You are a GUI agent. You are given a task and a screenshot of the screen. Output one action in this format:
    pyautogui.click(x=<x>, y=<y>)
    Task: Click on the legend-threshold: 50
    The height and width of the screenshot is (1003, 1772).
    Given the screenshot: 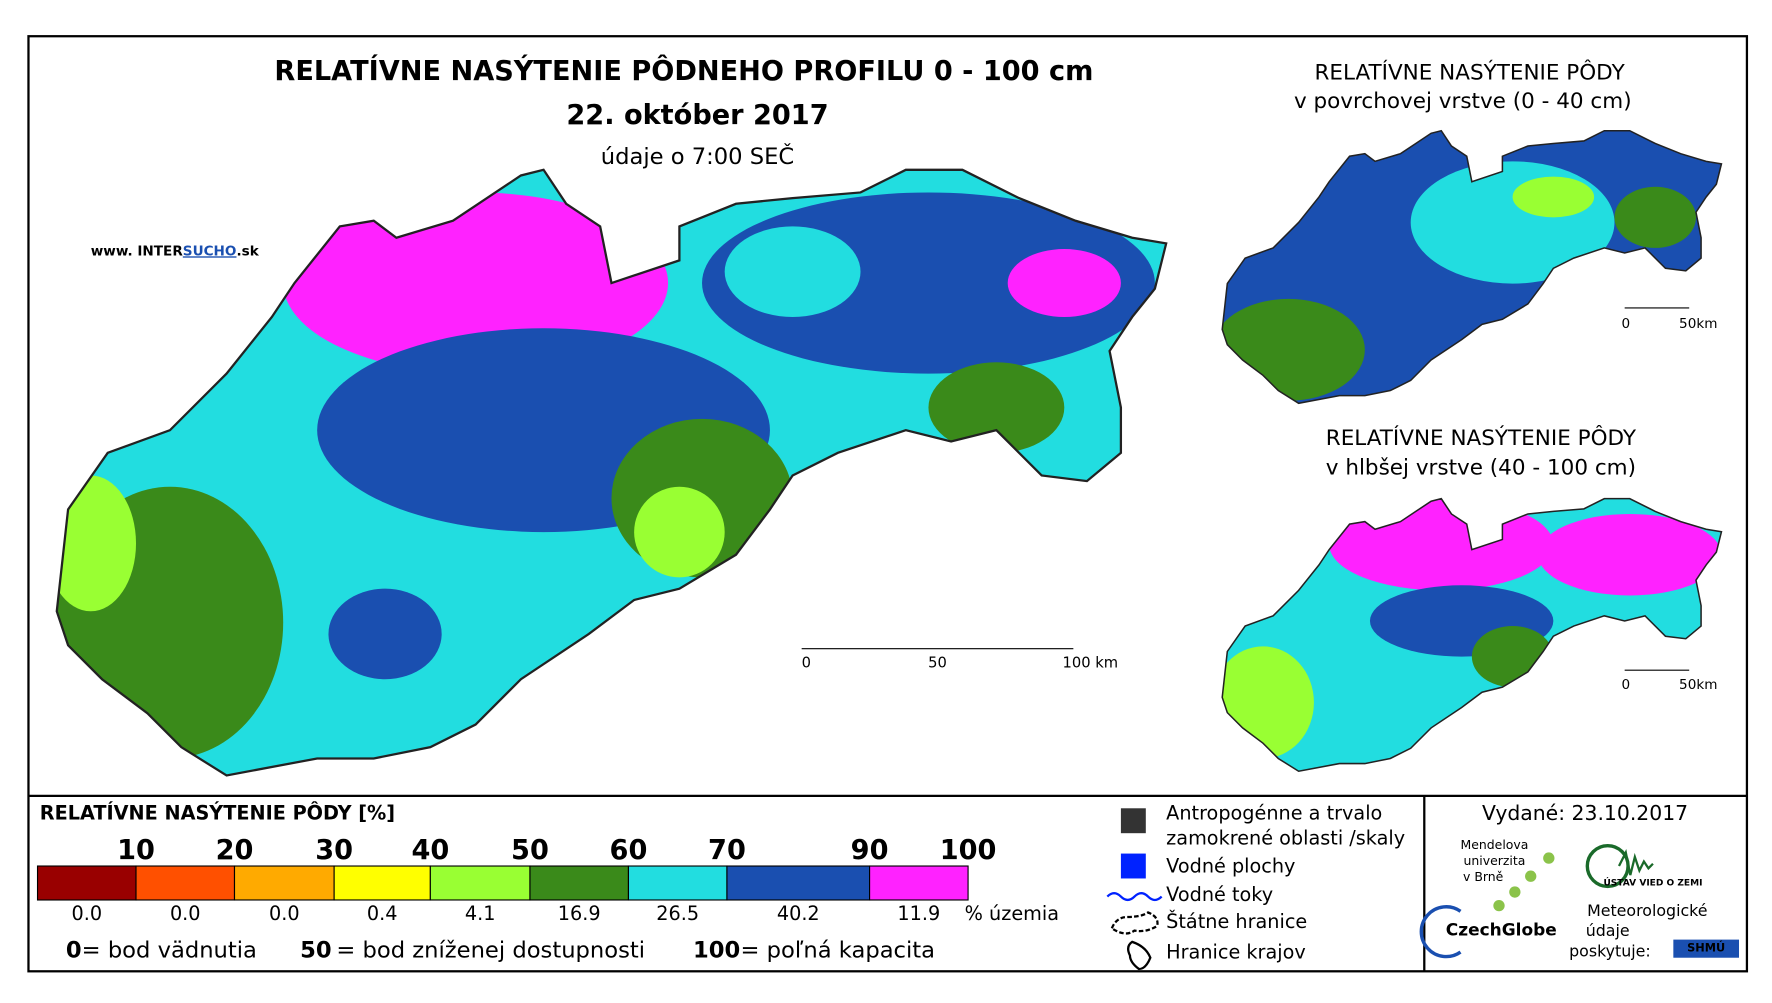 What is the action you would take?
    pyautogui.click(x=530, y=850)
    